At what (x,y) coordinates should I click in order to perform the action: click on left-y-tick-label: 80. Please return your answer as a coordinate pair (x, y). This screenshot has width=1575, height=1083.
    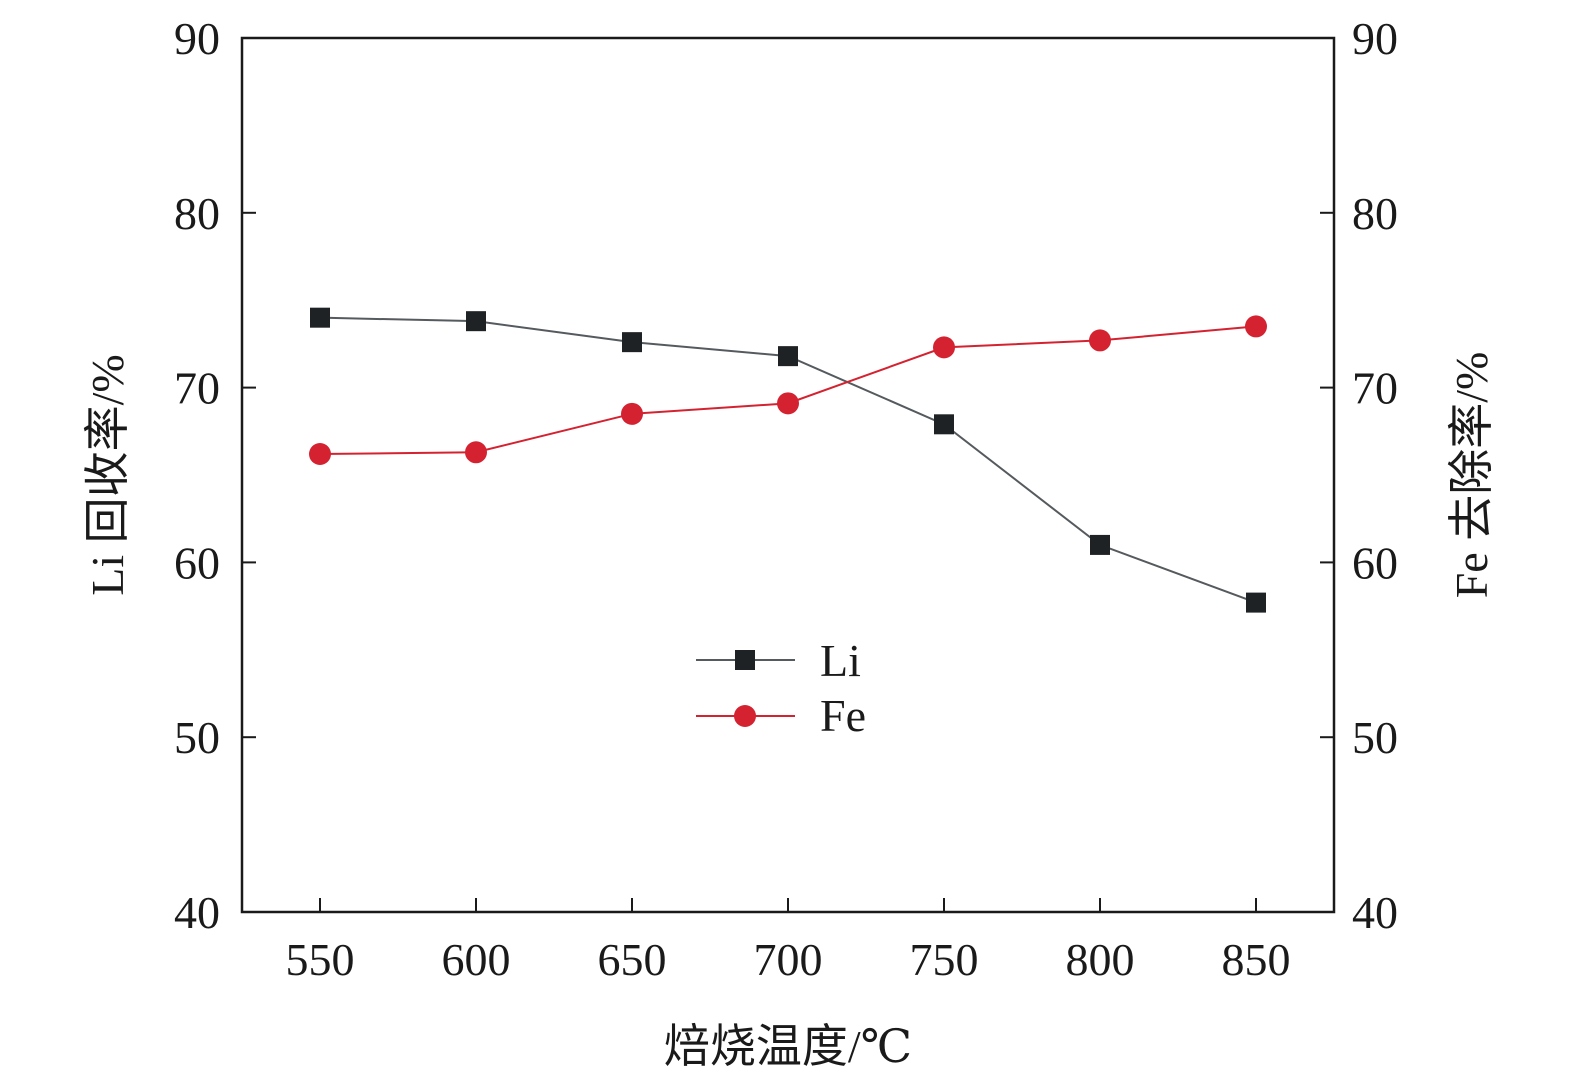
    Looking at the image, I should click on (197, 213).